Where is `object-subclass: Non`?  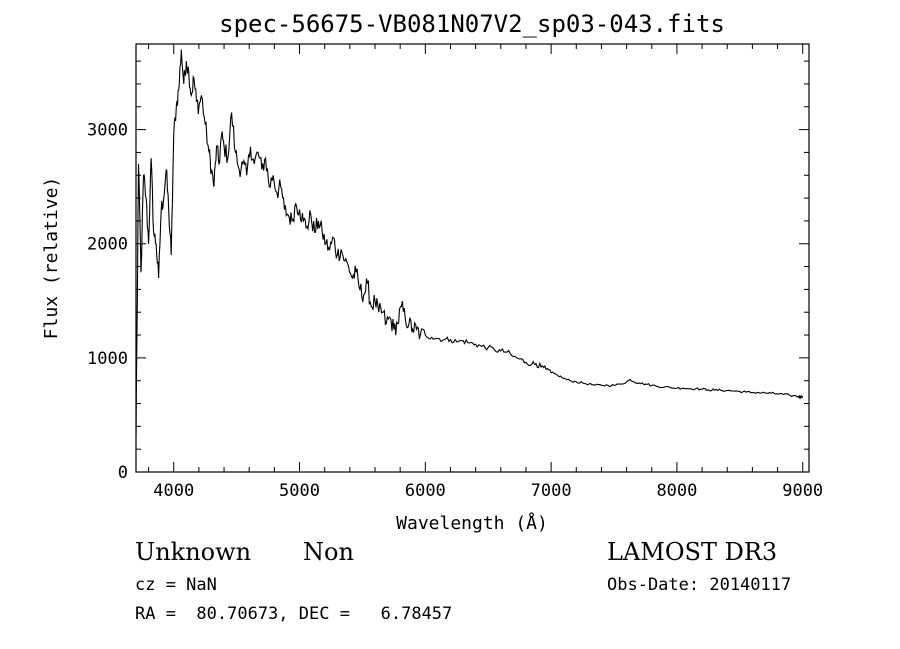 object-subclass: Non is located at coordinates (328, 552).